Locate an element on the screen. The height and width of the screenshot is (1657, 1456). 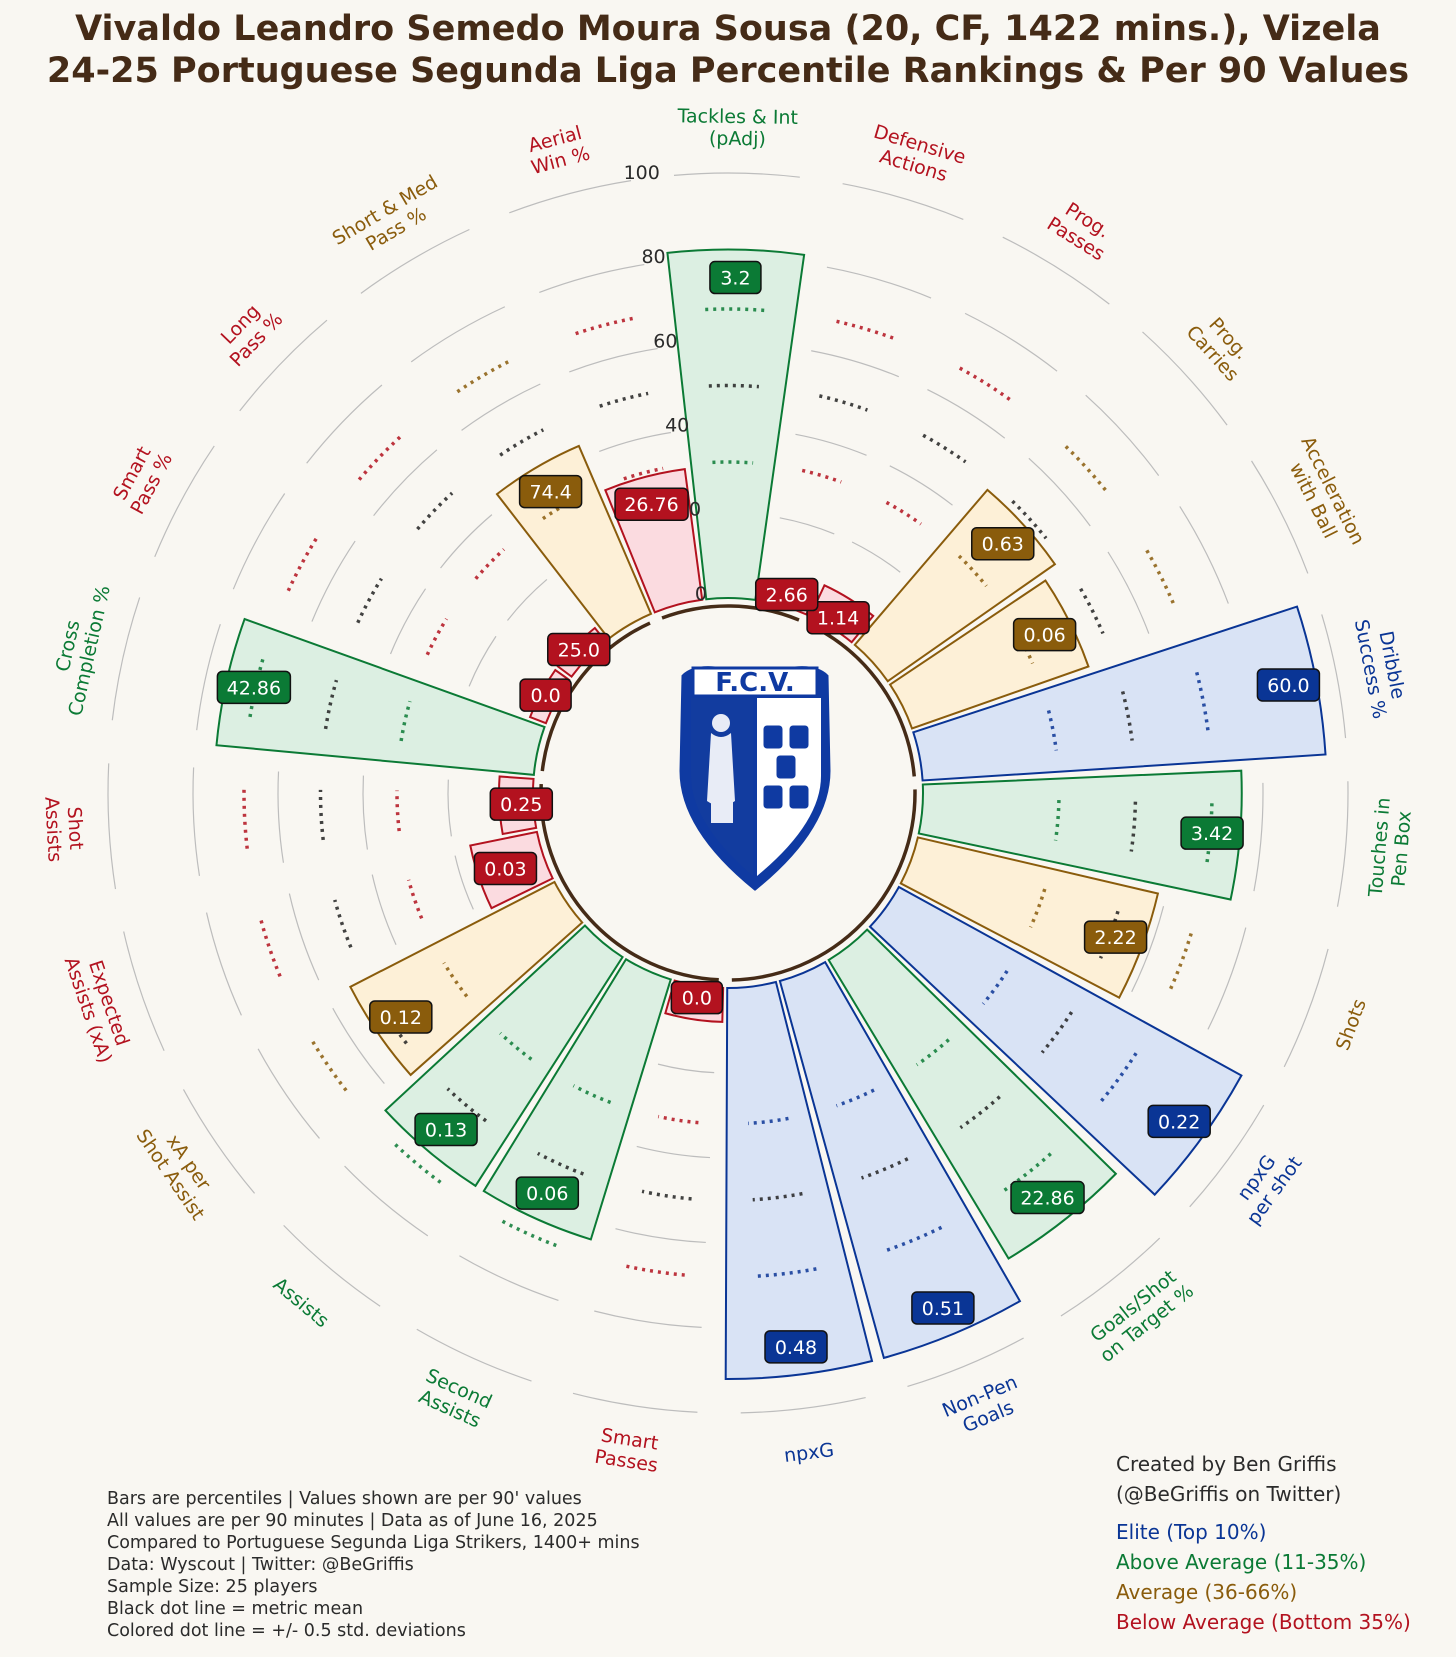
value-label: 0.48 is located at coordinates (796, 1348).